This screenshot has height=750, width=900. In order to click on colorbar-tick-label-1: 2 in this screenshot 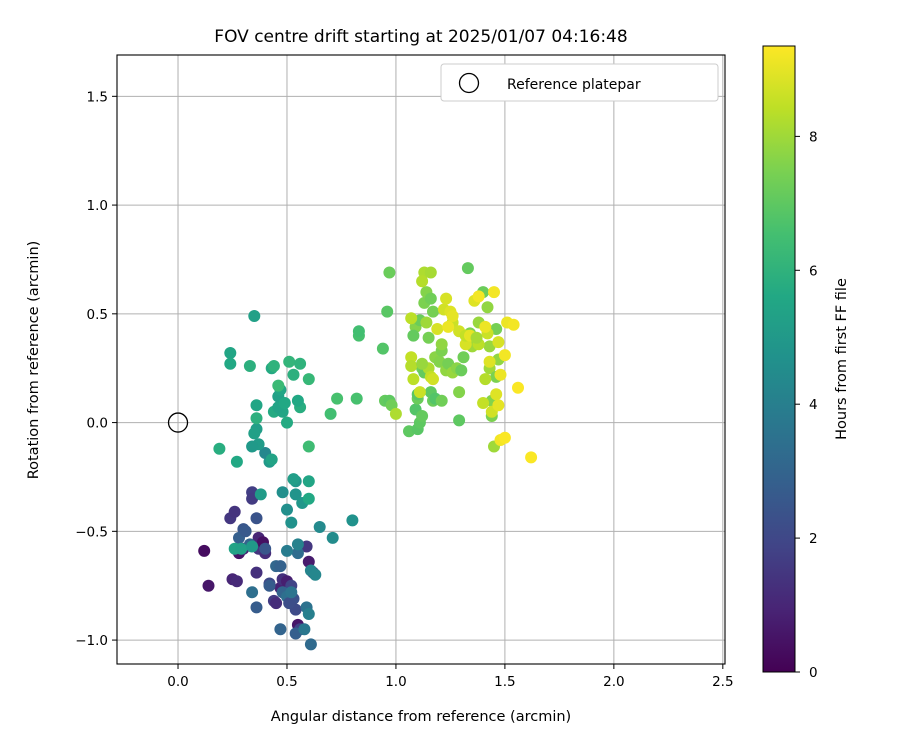, I will do `click(813, 539)`.